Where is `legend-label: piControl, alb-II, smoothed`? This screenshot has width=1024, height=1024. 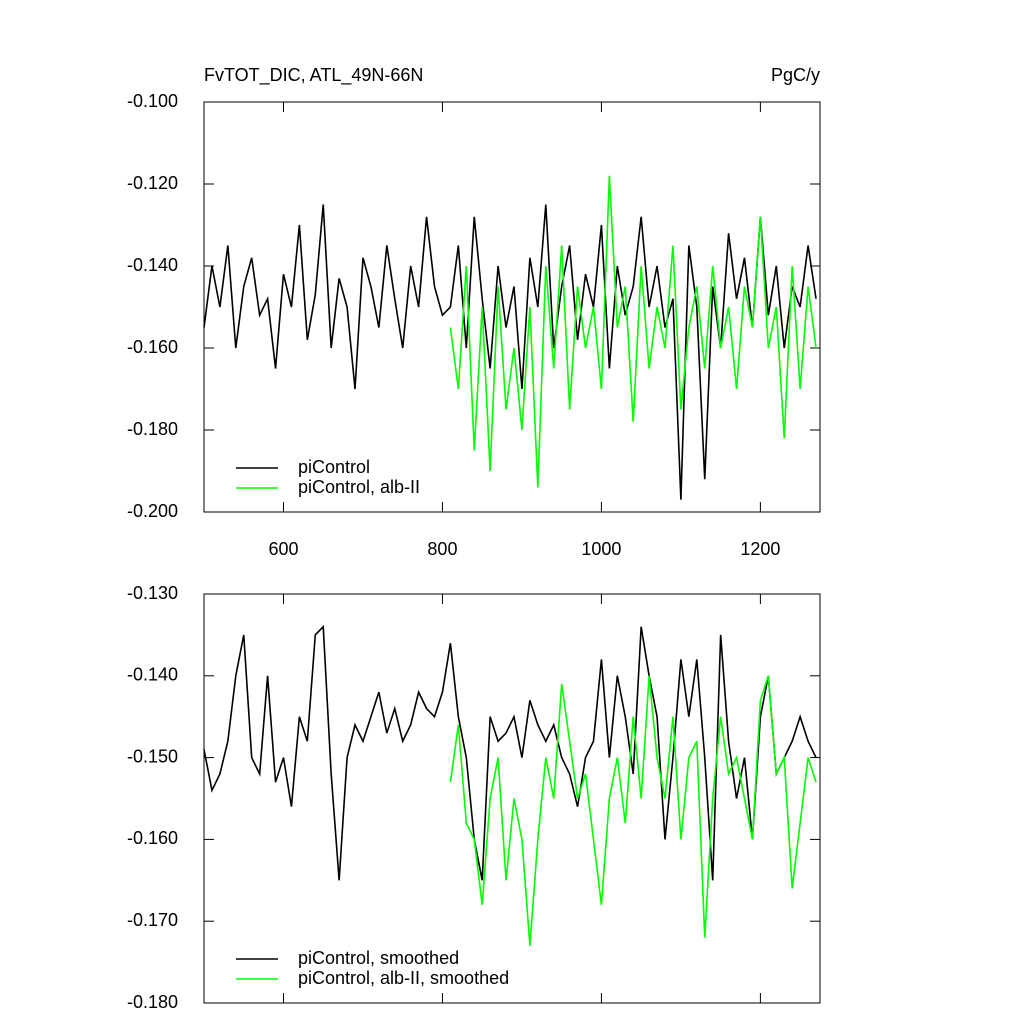
legend-label: piControl, alb-II, smoothed is located at coordinates (403, 978).